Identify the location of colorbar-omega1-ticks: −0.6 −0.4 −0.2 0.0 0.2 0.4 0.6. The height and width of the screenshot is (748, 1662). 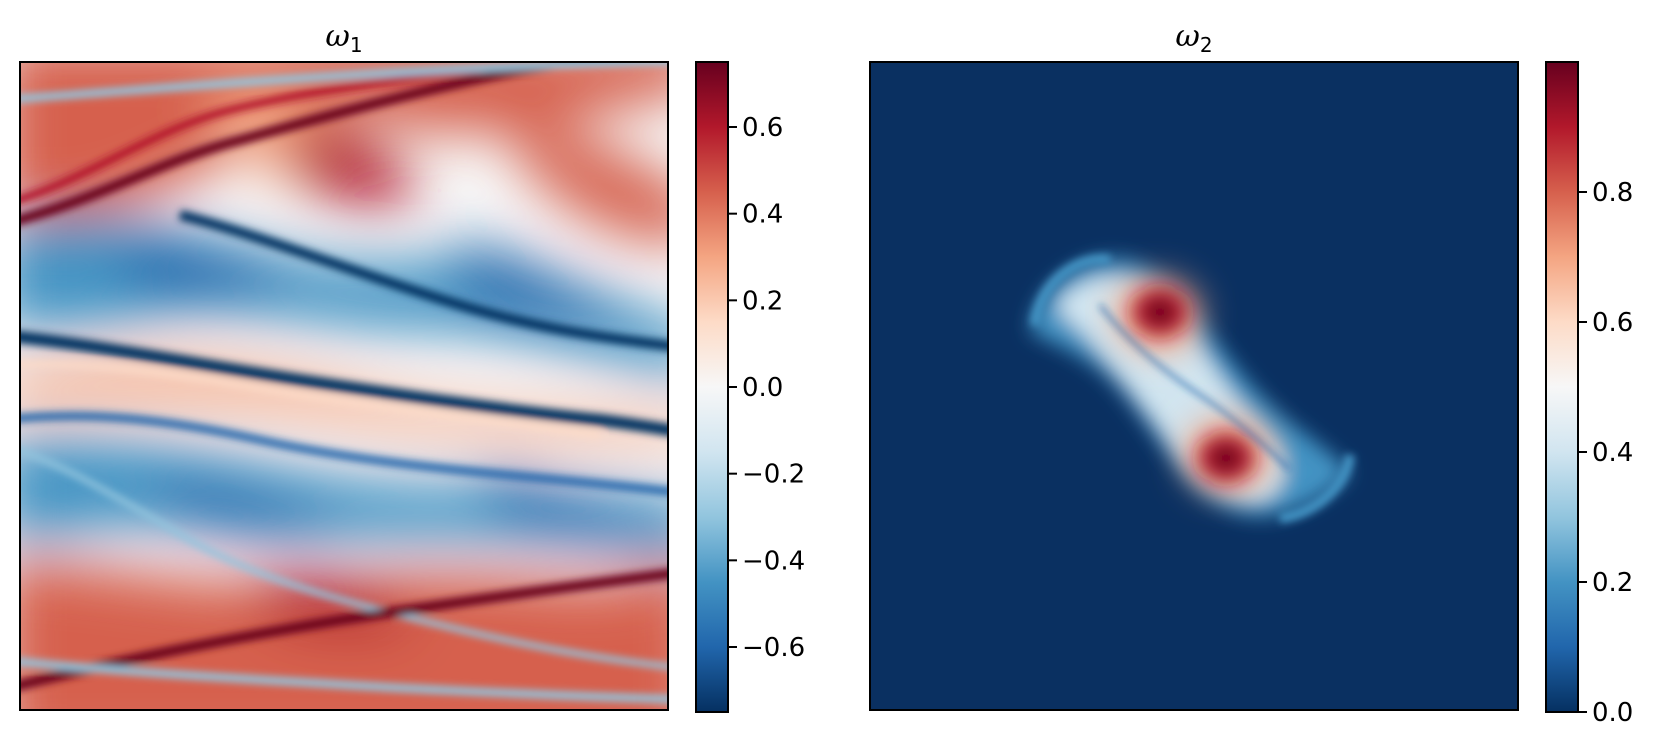
(766, 388).